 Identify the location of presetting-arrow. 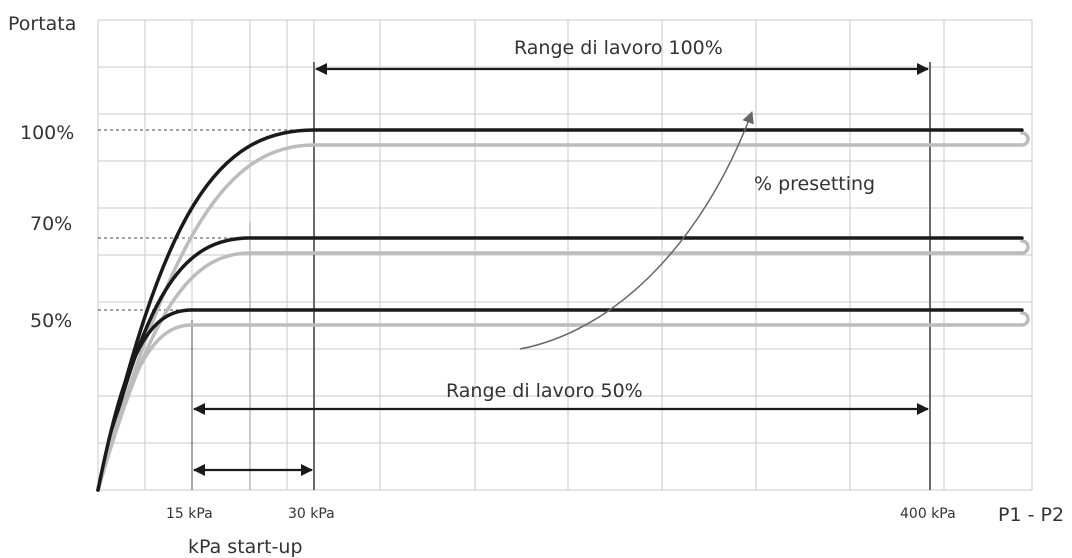
(636, 230).